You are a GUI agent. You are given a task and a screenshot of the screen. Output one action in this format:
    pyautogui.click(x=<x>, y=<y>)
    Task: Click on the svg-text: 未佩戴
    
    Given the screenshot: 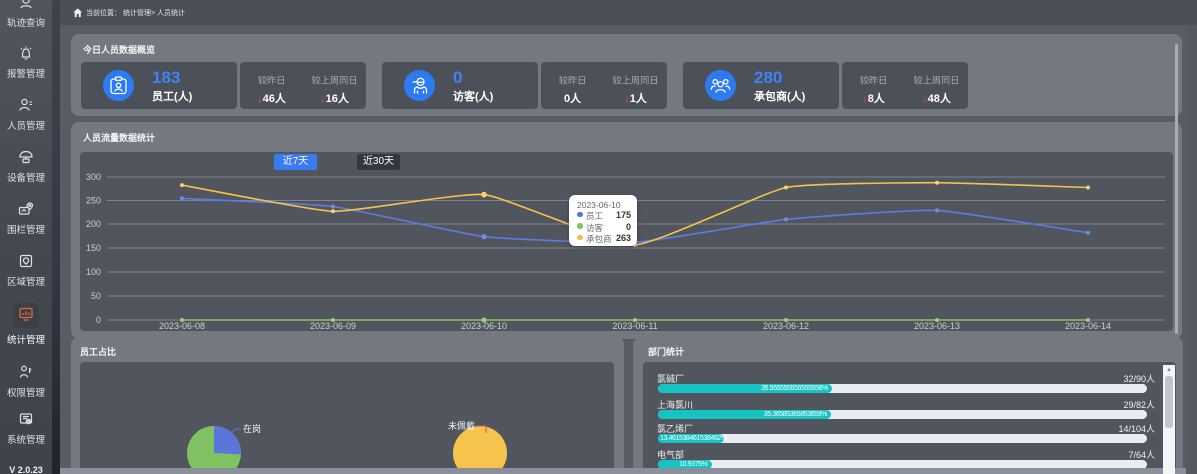 What is the action you would take?
    pyautogui.click(x=461, y=425)
    